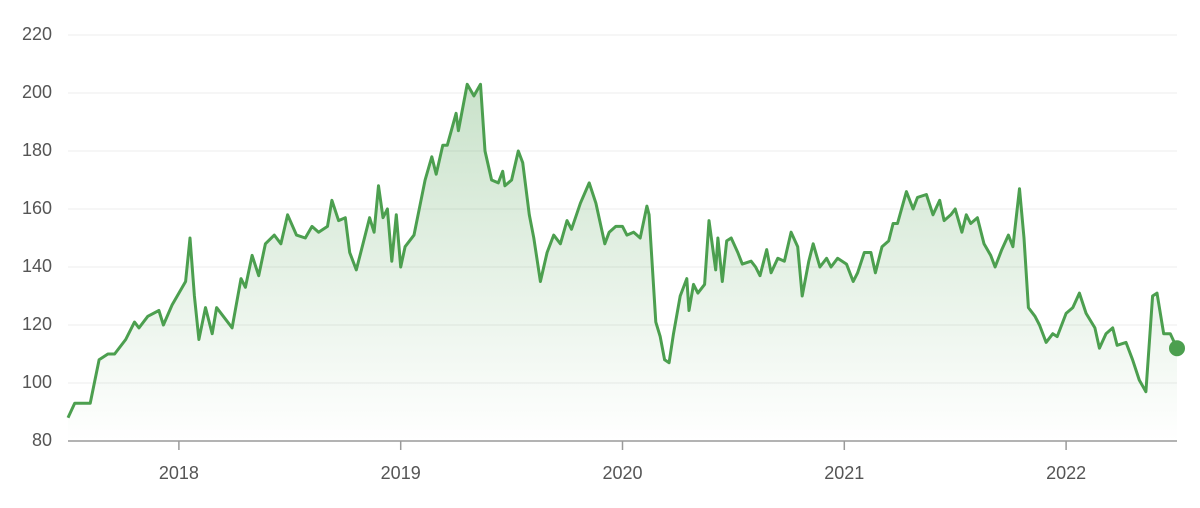  What do you see at coordinates (844, 473) in the screenshot?
I see `x-tick-label: 2021` at bounding box center [844, 473].